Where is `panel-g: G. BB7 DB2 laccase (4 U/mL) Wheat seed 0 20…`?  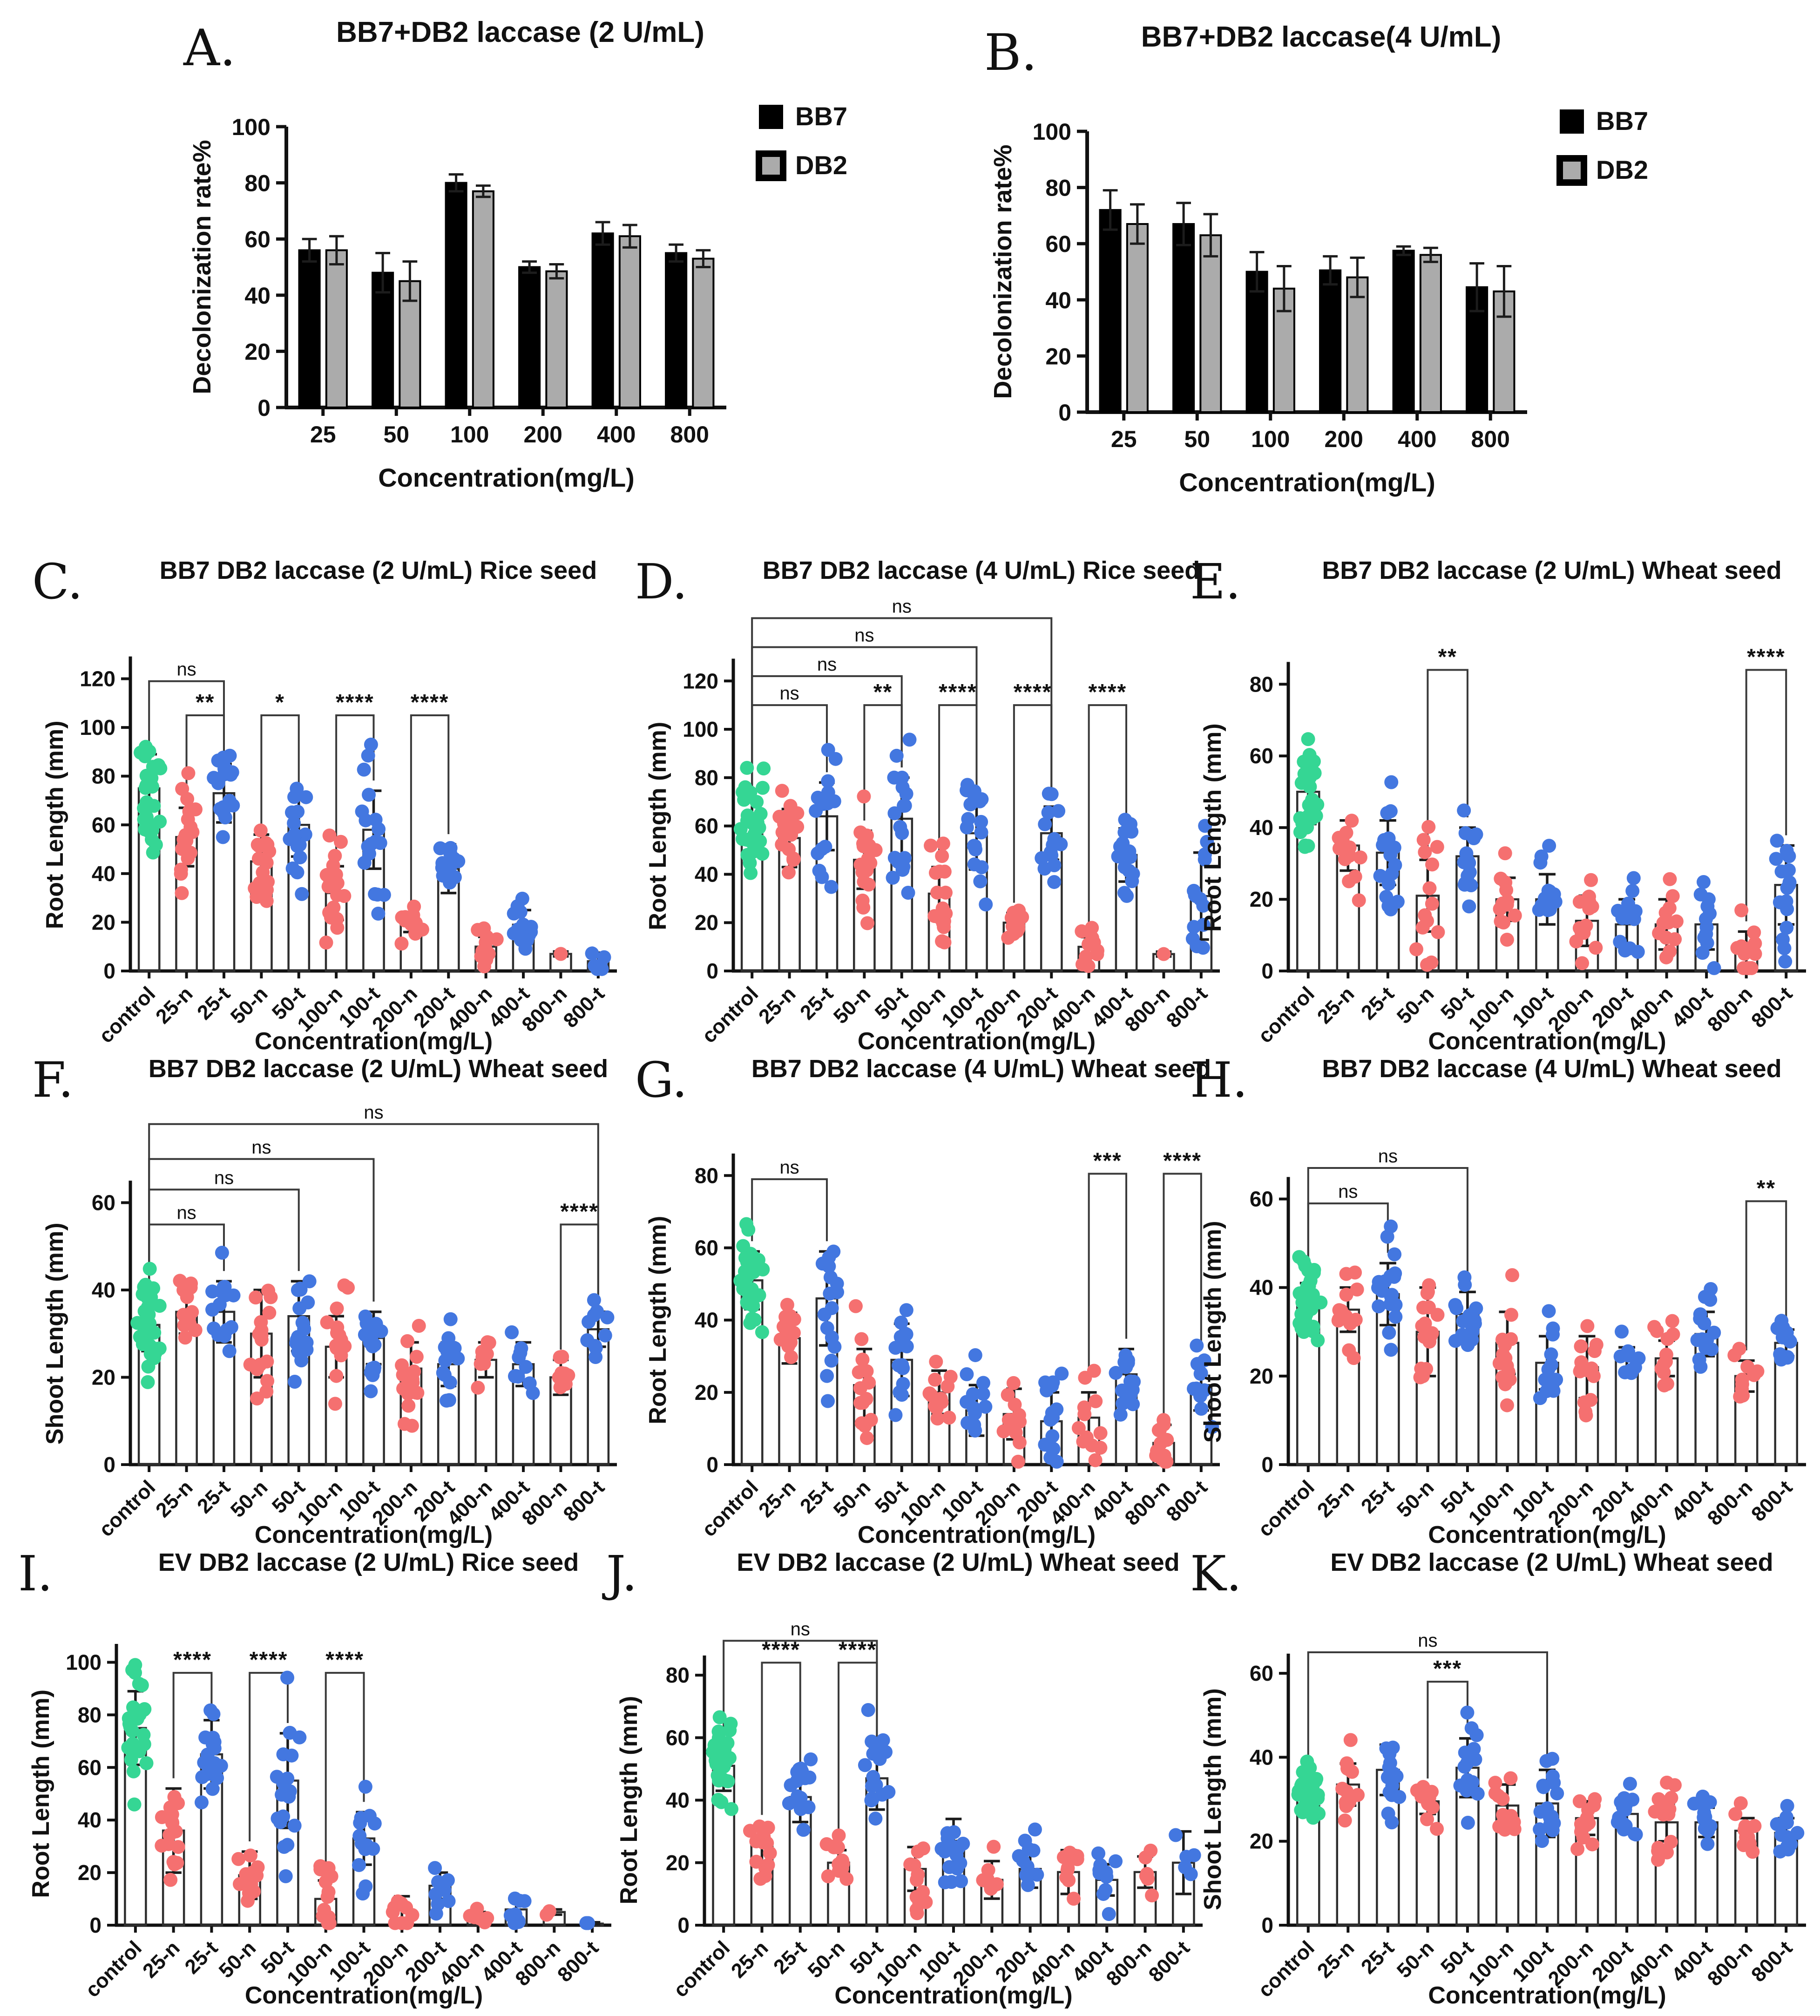 panel-g: G. BB7 DB2 laccase (4 U/mL) Wheat seed 0 20… is located at coordinates (931, 1294).